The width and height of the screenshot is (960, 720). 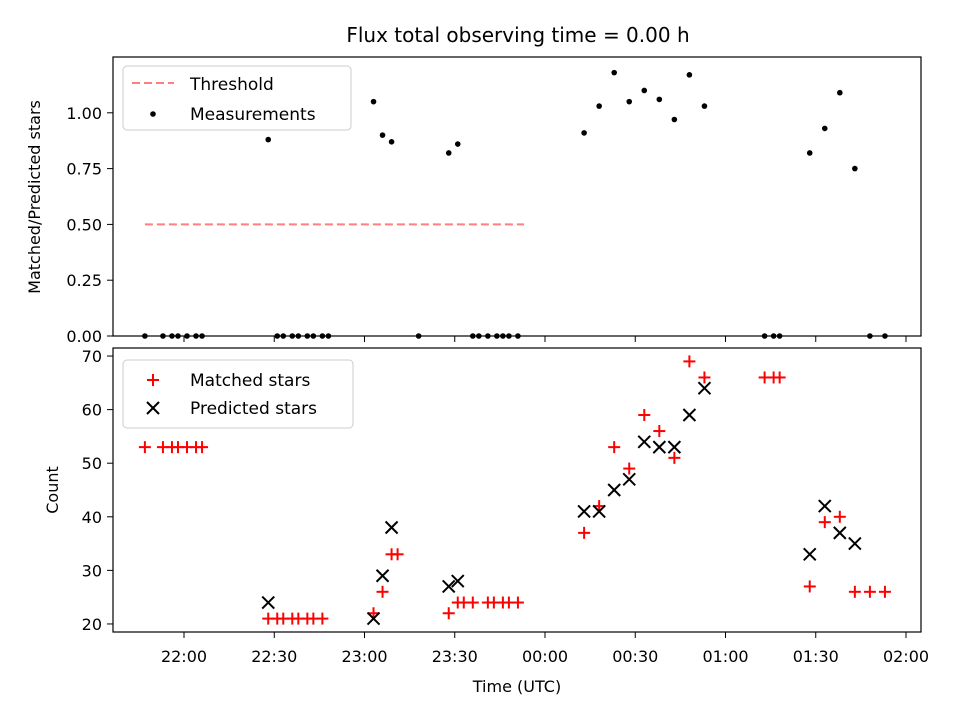 I want to click on bottom-legend: Matched stars Predicted stars, so click(x=238, y=394).